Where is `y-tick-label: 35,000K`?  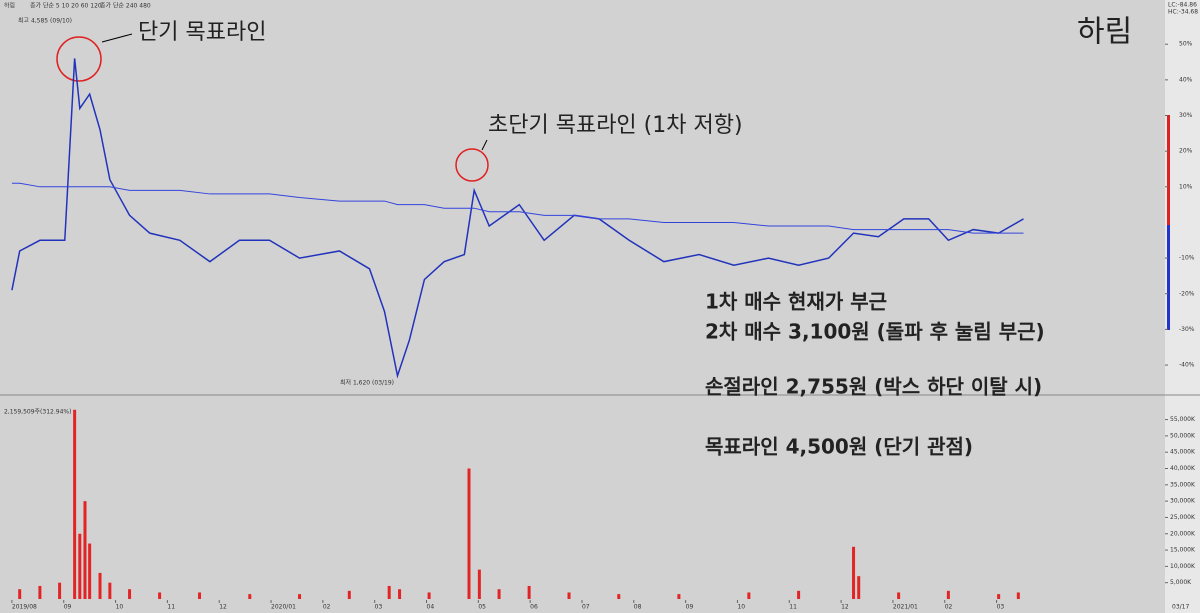
y-tick-label: 35,000K is located at coordinates (1183, 484).